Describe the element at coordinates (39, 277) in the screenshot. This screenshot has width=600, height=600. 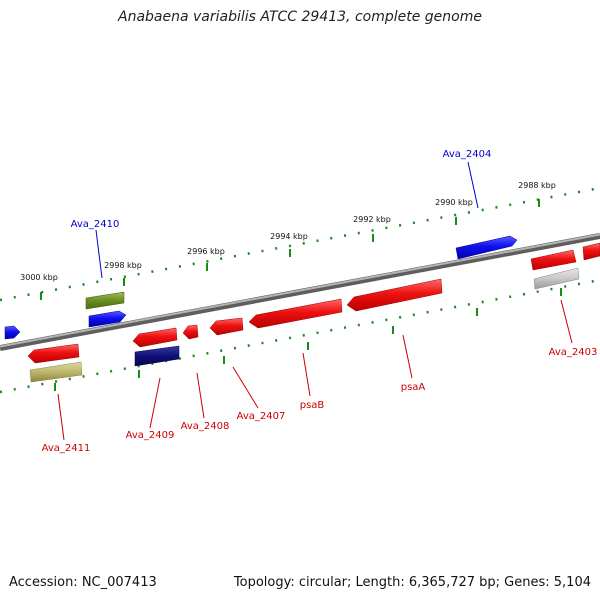
I see `tick-label-3000: 3000 kbp` at that location.